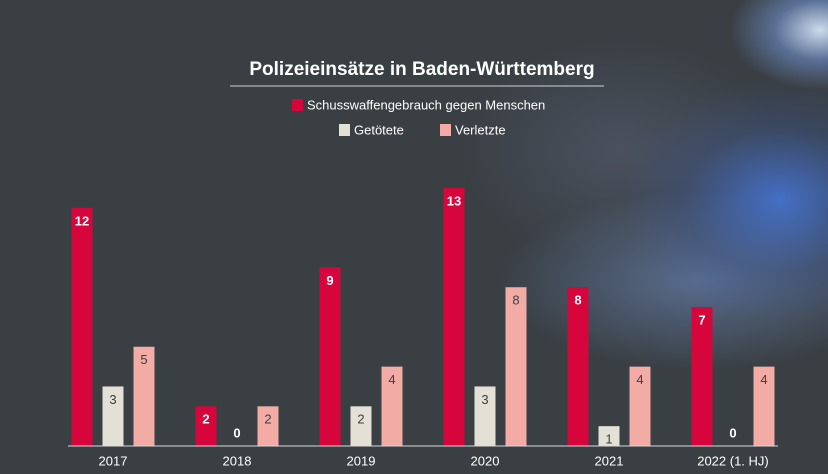 The width and height of the screenshot is (828, 474). What do you see at coordinates (609, 460) in the screenshot?
I see `x-tick-label: 2021` at bounding box center [609, 460].